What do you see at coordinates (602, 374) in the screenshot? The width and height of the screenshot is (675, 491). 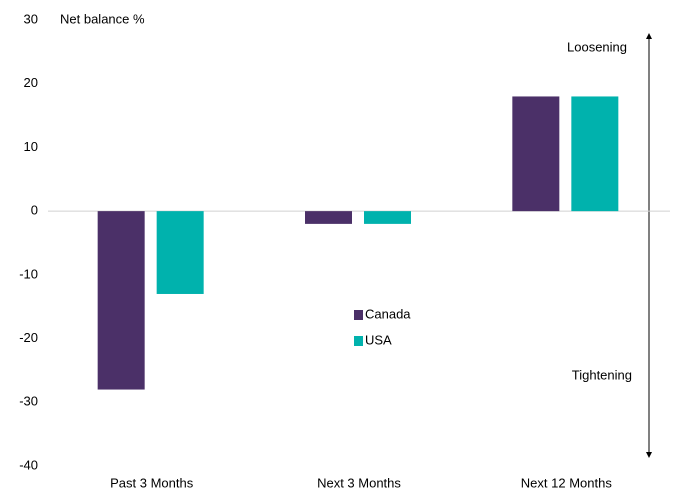 I see `annotation: Tightening` at bounding box center [602, 374].